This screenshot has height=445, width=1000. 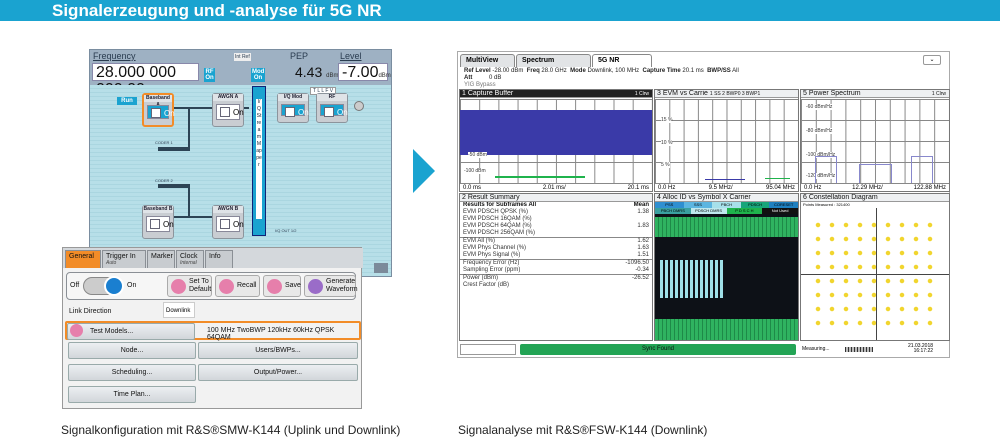 What do you see at coordinates (274, 286) in the screenshot?
I see `save-icon` at bounding box center [274, 286].